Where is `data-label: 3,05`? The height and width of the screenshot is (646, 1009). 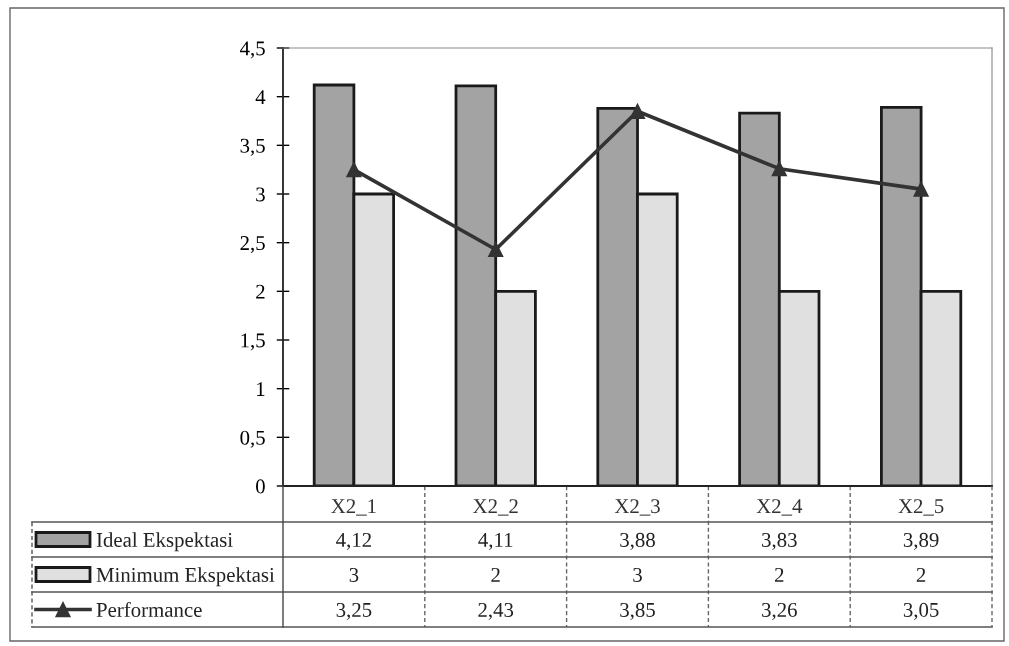 data-label: 3,05 is located at coordinates (921, 611).